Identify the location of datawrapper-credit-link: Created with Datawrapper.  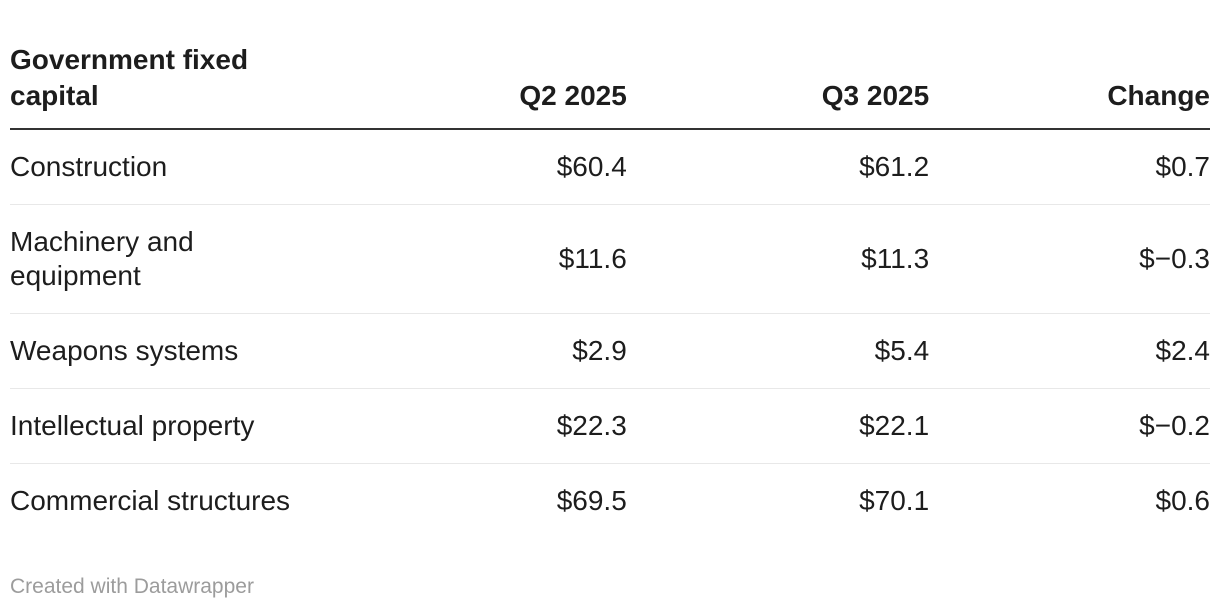
(132, 586).